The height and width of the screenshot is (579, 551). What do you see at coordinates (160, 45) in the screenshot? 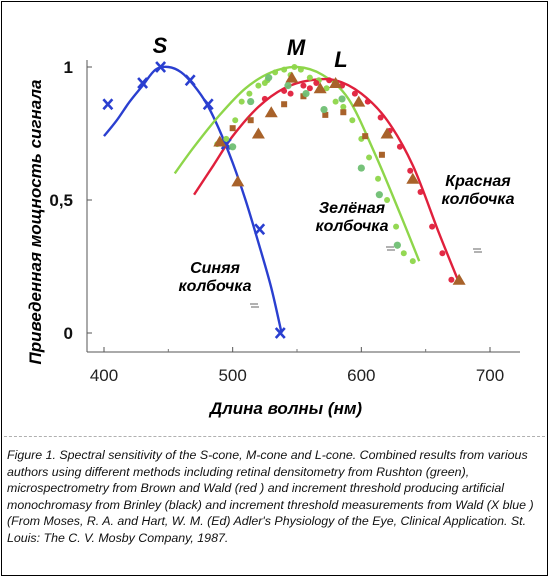
I see `curve-letter-s: S` at bounding box center [160, 45].